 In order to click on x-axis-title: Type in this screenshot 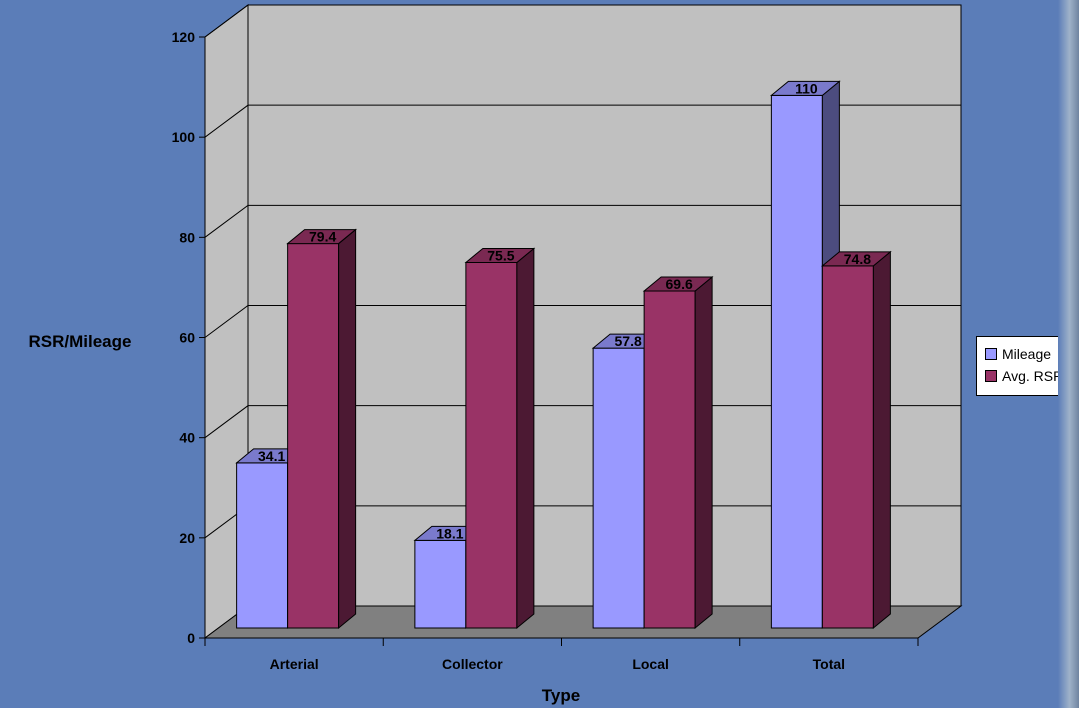, I will do `click(561, 695)`.